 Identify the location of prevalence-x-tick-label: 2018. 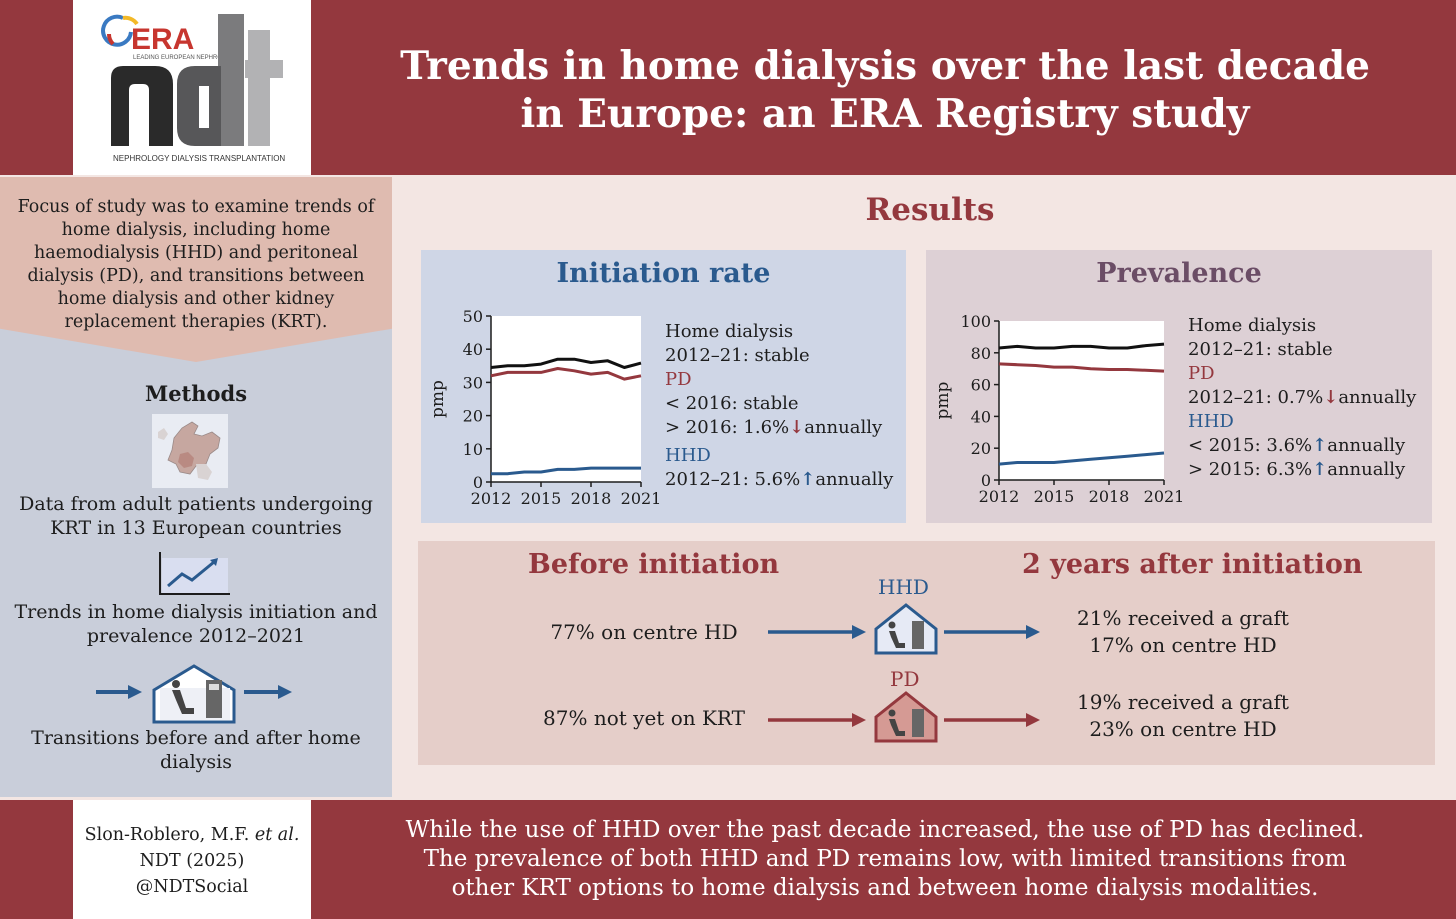
(1109, 496).